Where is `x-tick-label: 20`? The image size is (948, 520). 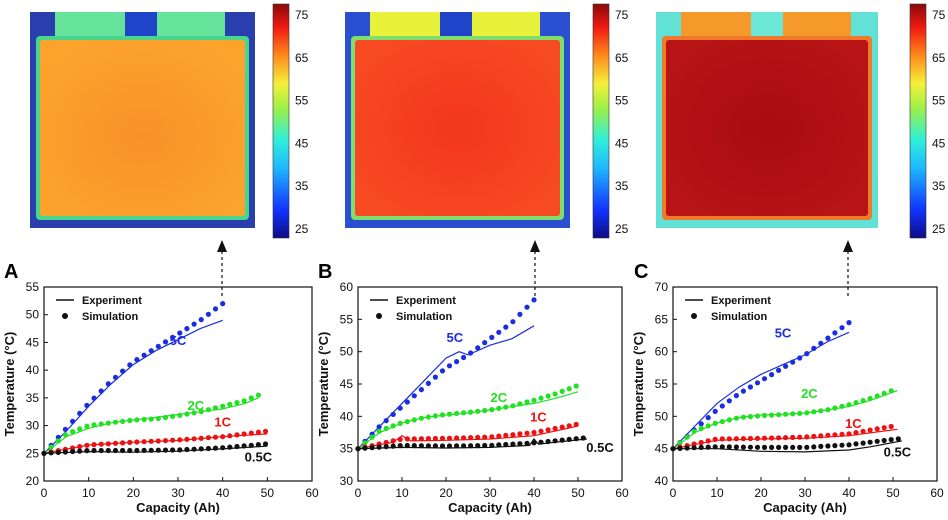
x-tick-label: 20 is located at coordinates (134, 493).